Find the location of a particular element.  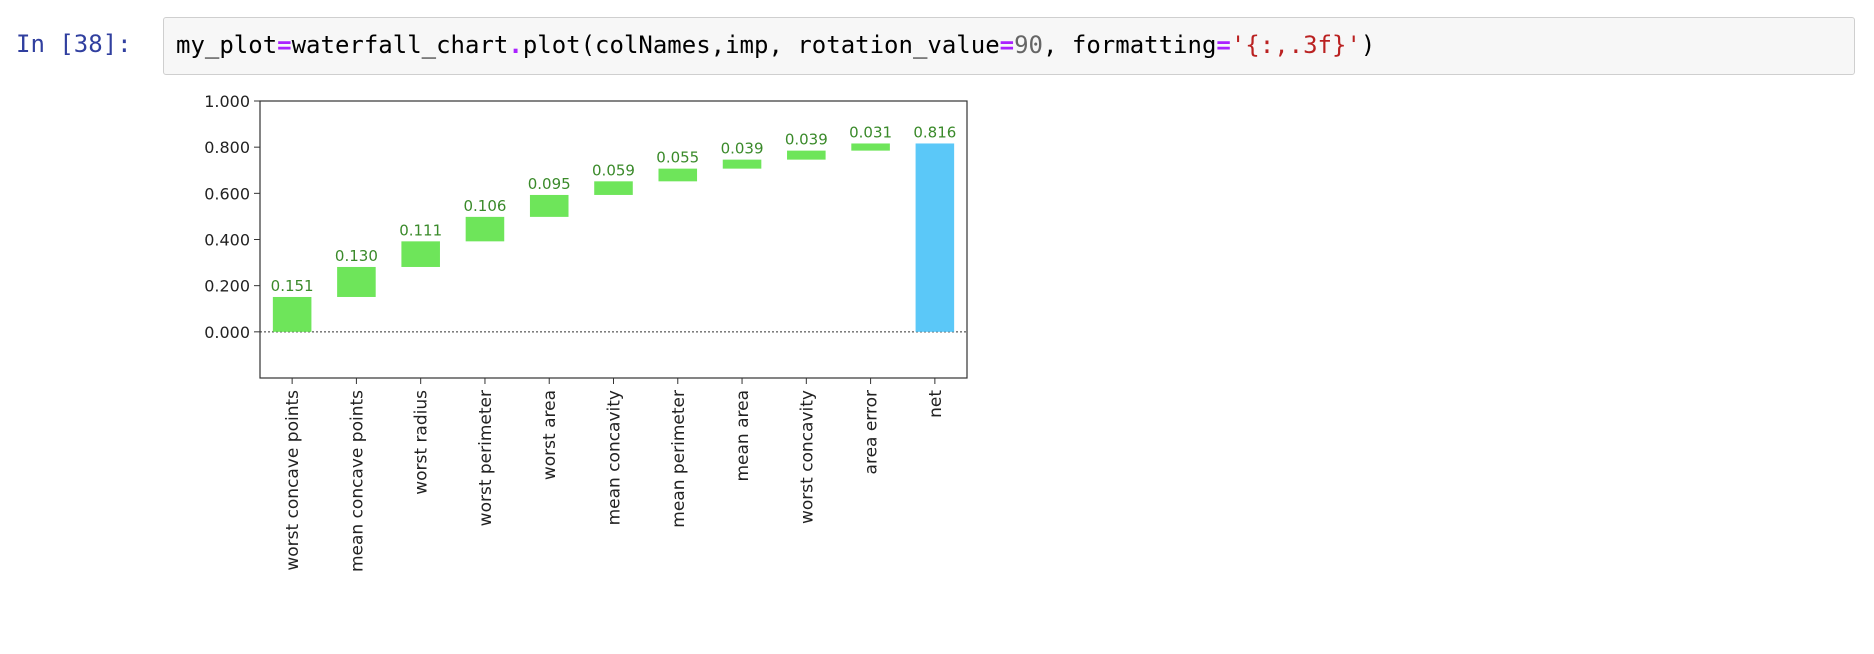

data-label: 0.106 is located at coordinates (484, 206).